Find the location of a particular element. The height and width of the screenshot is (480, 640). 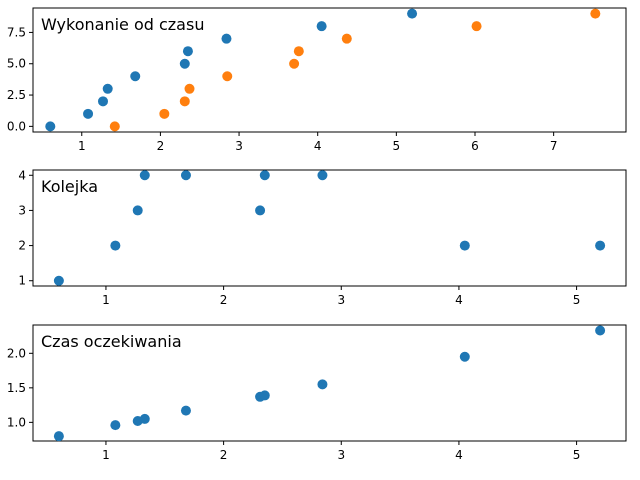

x-tick-label: 7 is located at coordinates (554, 146).